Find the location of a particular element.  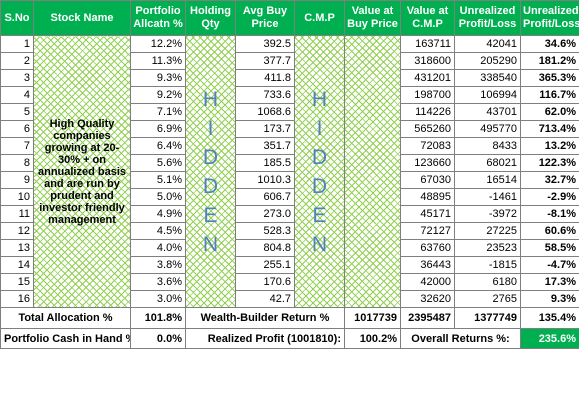

total-unrealized-pl-pct: 135.4% is located at coordinates (549, 318).